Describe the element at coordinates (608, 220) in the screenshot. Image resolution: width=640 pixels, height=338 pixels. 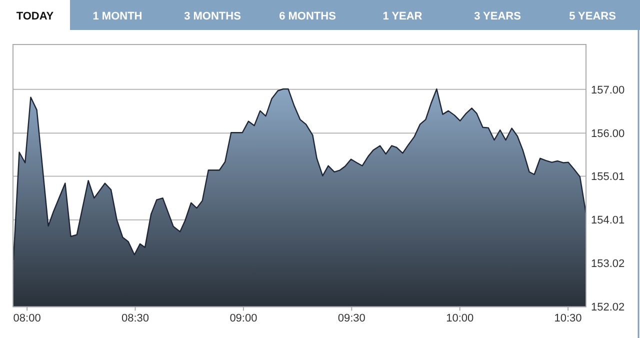
I see `y-tick-label: 154.01` at that location.